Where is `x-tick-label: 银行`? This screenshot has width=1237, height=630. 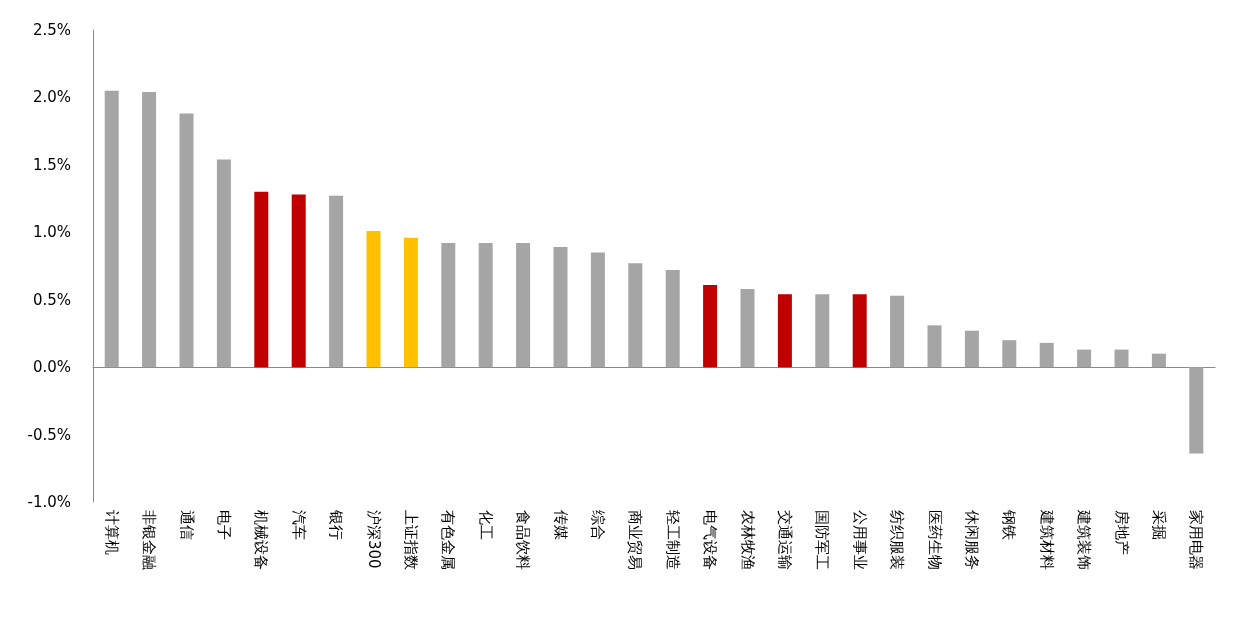
x-tick-label: 银行 is located at coordinates (336, 524).